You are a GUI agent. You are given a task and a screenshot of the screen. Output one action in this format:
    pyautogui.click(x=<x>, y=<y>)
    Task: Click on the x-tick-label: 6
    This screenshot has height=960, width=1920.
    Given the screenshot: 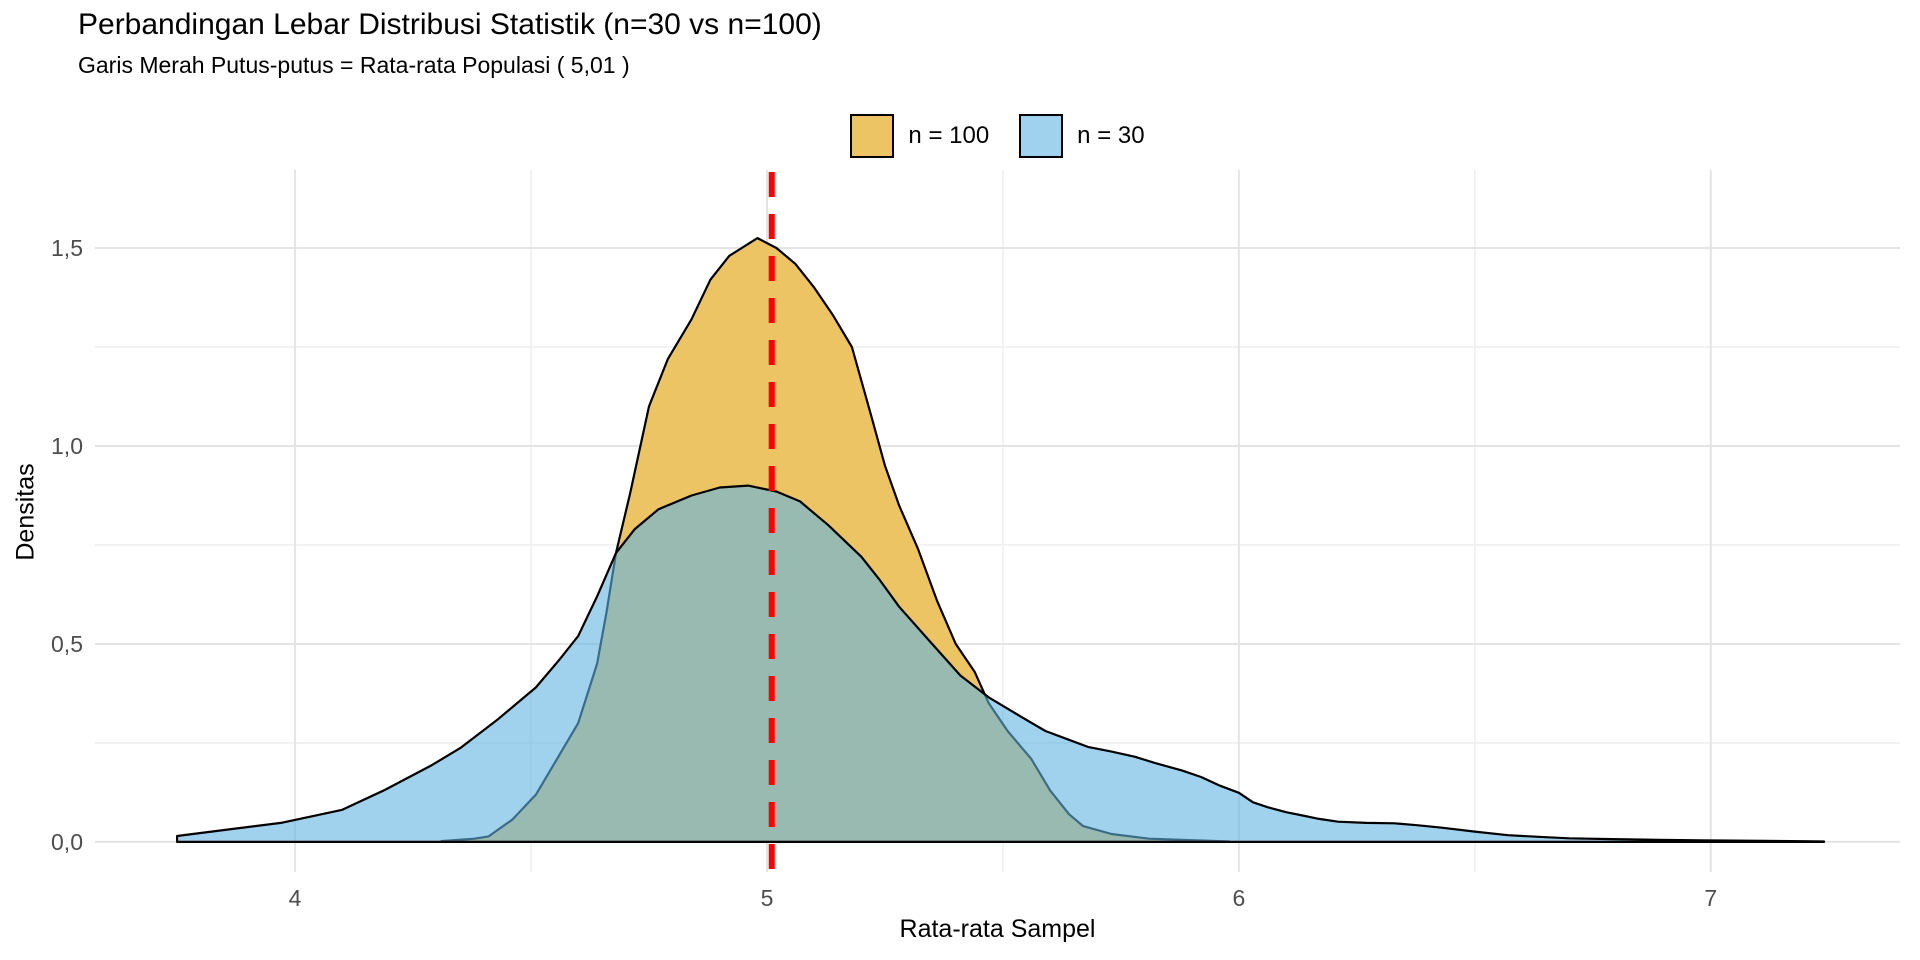 What is the action you would take?
    pyautogui.click(x=1238, y=898)
    